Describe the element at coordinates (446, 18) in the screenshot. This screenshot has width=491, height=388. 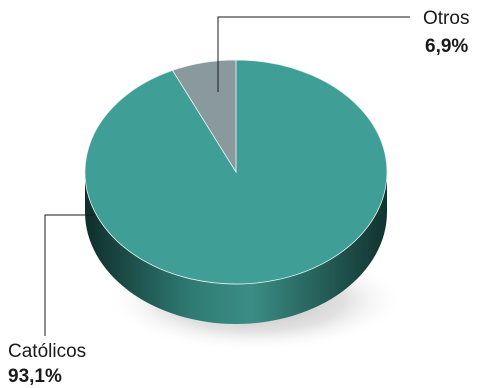
I see `slice-label-otros: Otros` at that location.